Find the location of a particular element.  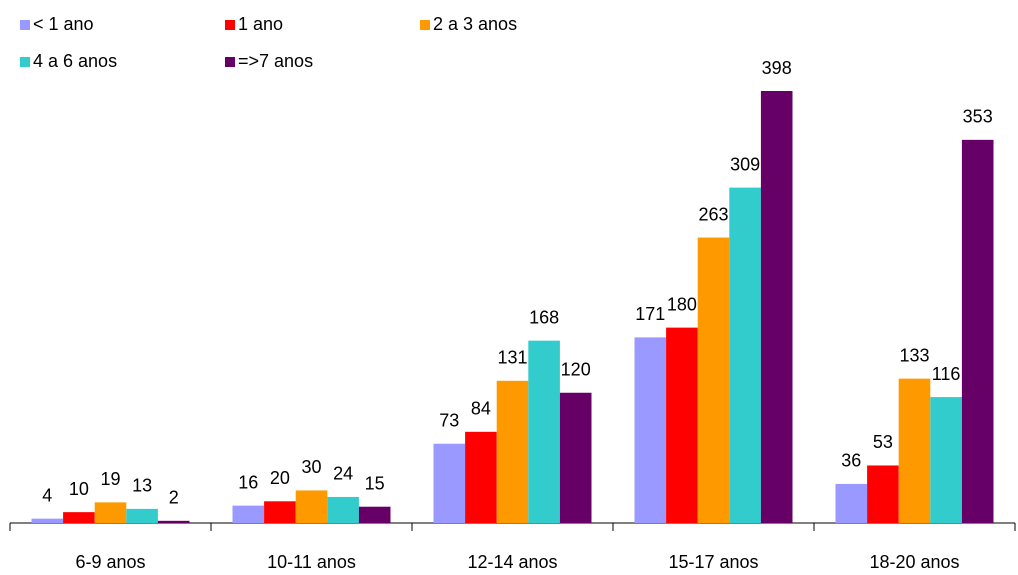

value-label: 24 is located at coordinates (343, 474).